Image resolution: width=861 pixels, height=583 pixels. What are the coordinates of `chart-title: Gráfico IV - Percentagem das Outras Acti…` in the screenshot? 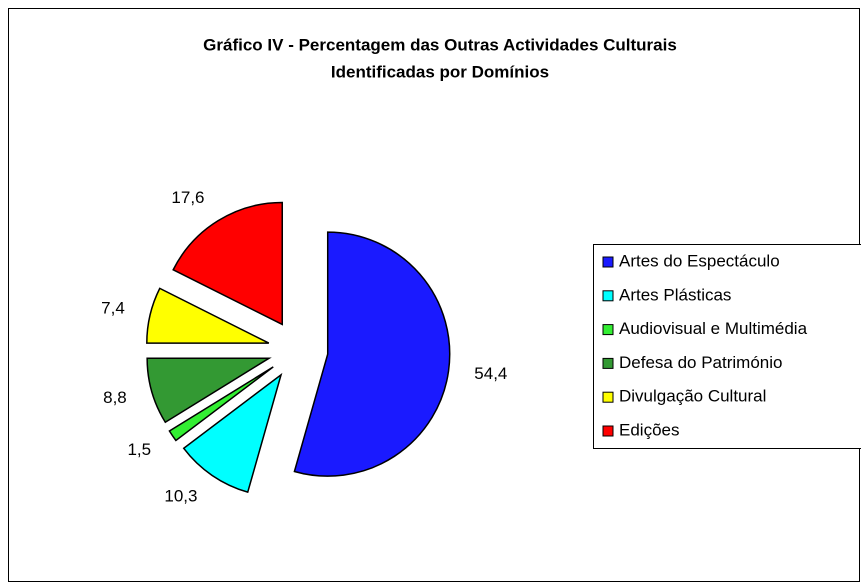 It's located at (440, 44).